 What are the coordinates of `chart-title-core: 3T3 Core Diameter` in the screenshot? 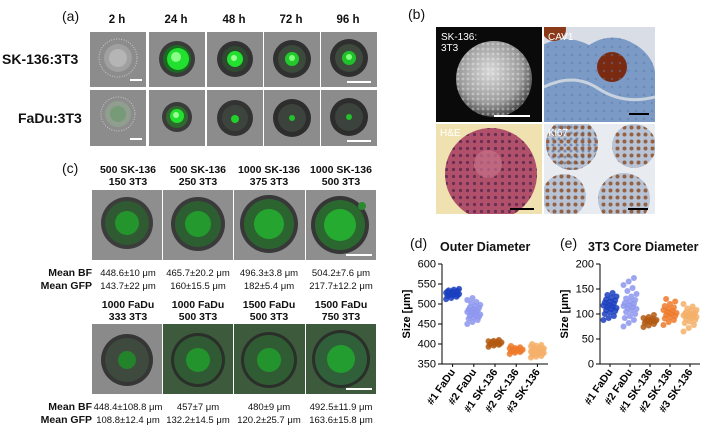 It's located at (643, 247).